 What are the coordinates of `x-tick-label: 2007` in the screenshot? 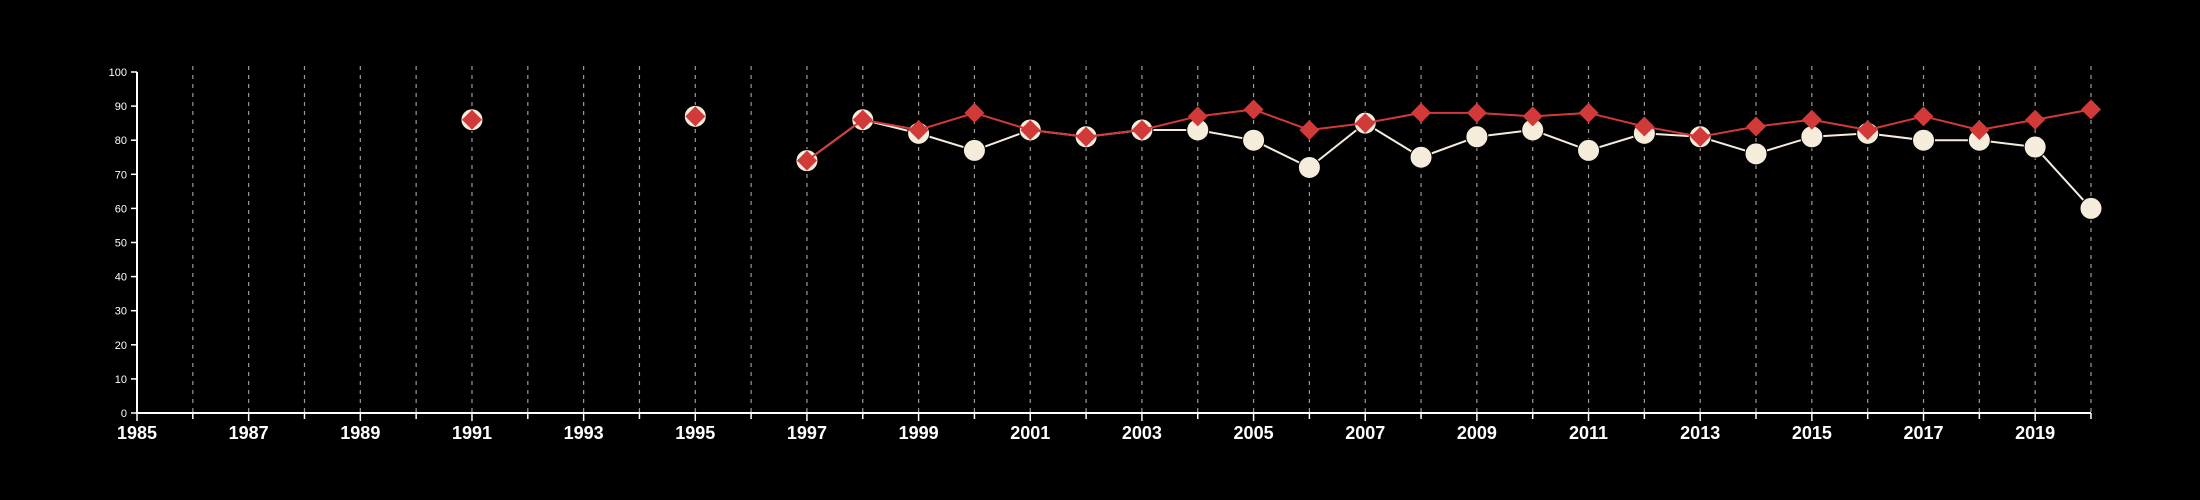 It's located at (1365, 433).